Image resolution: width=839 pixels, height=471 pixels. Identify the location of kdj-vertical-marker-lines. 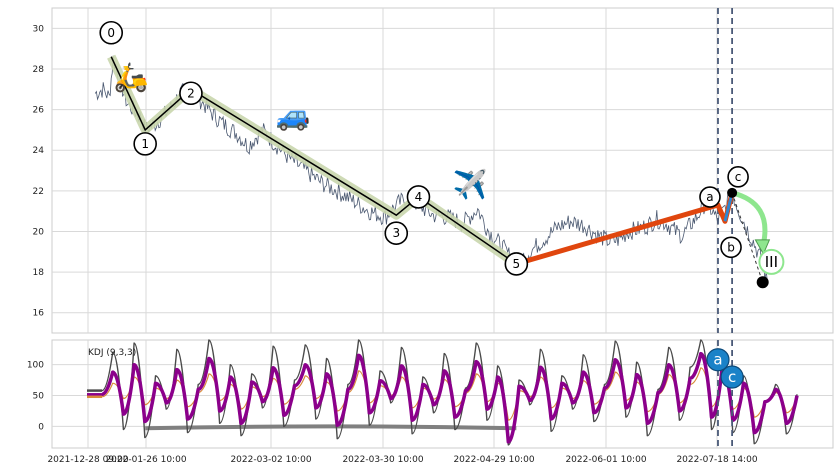
(725, 394).